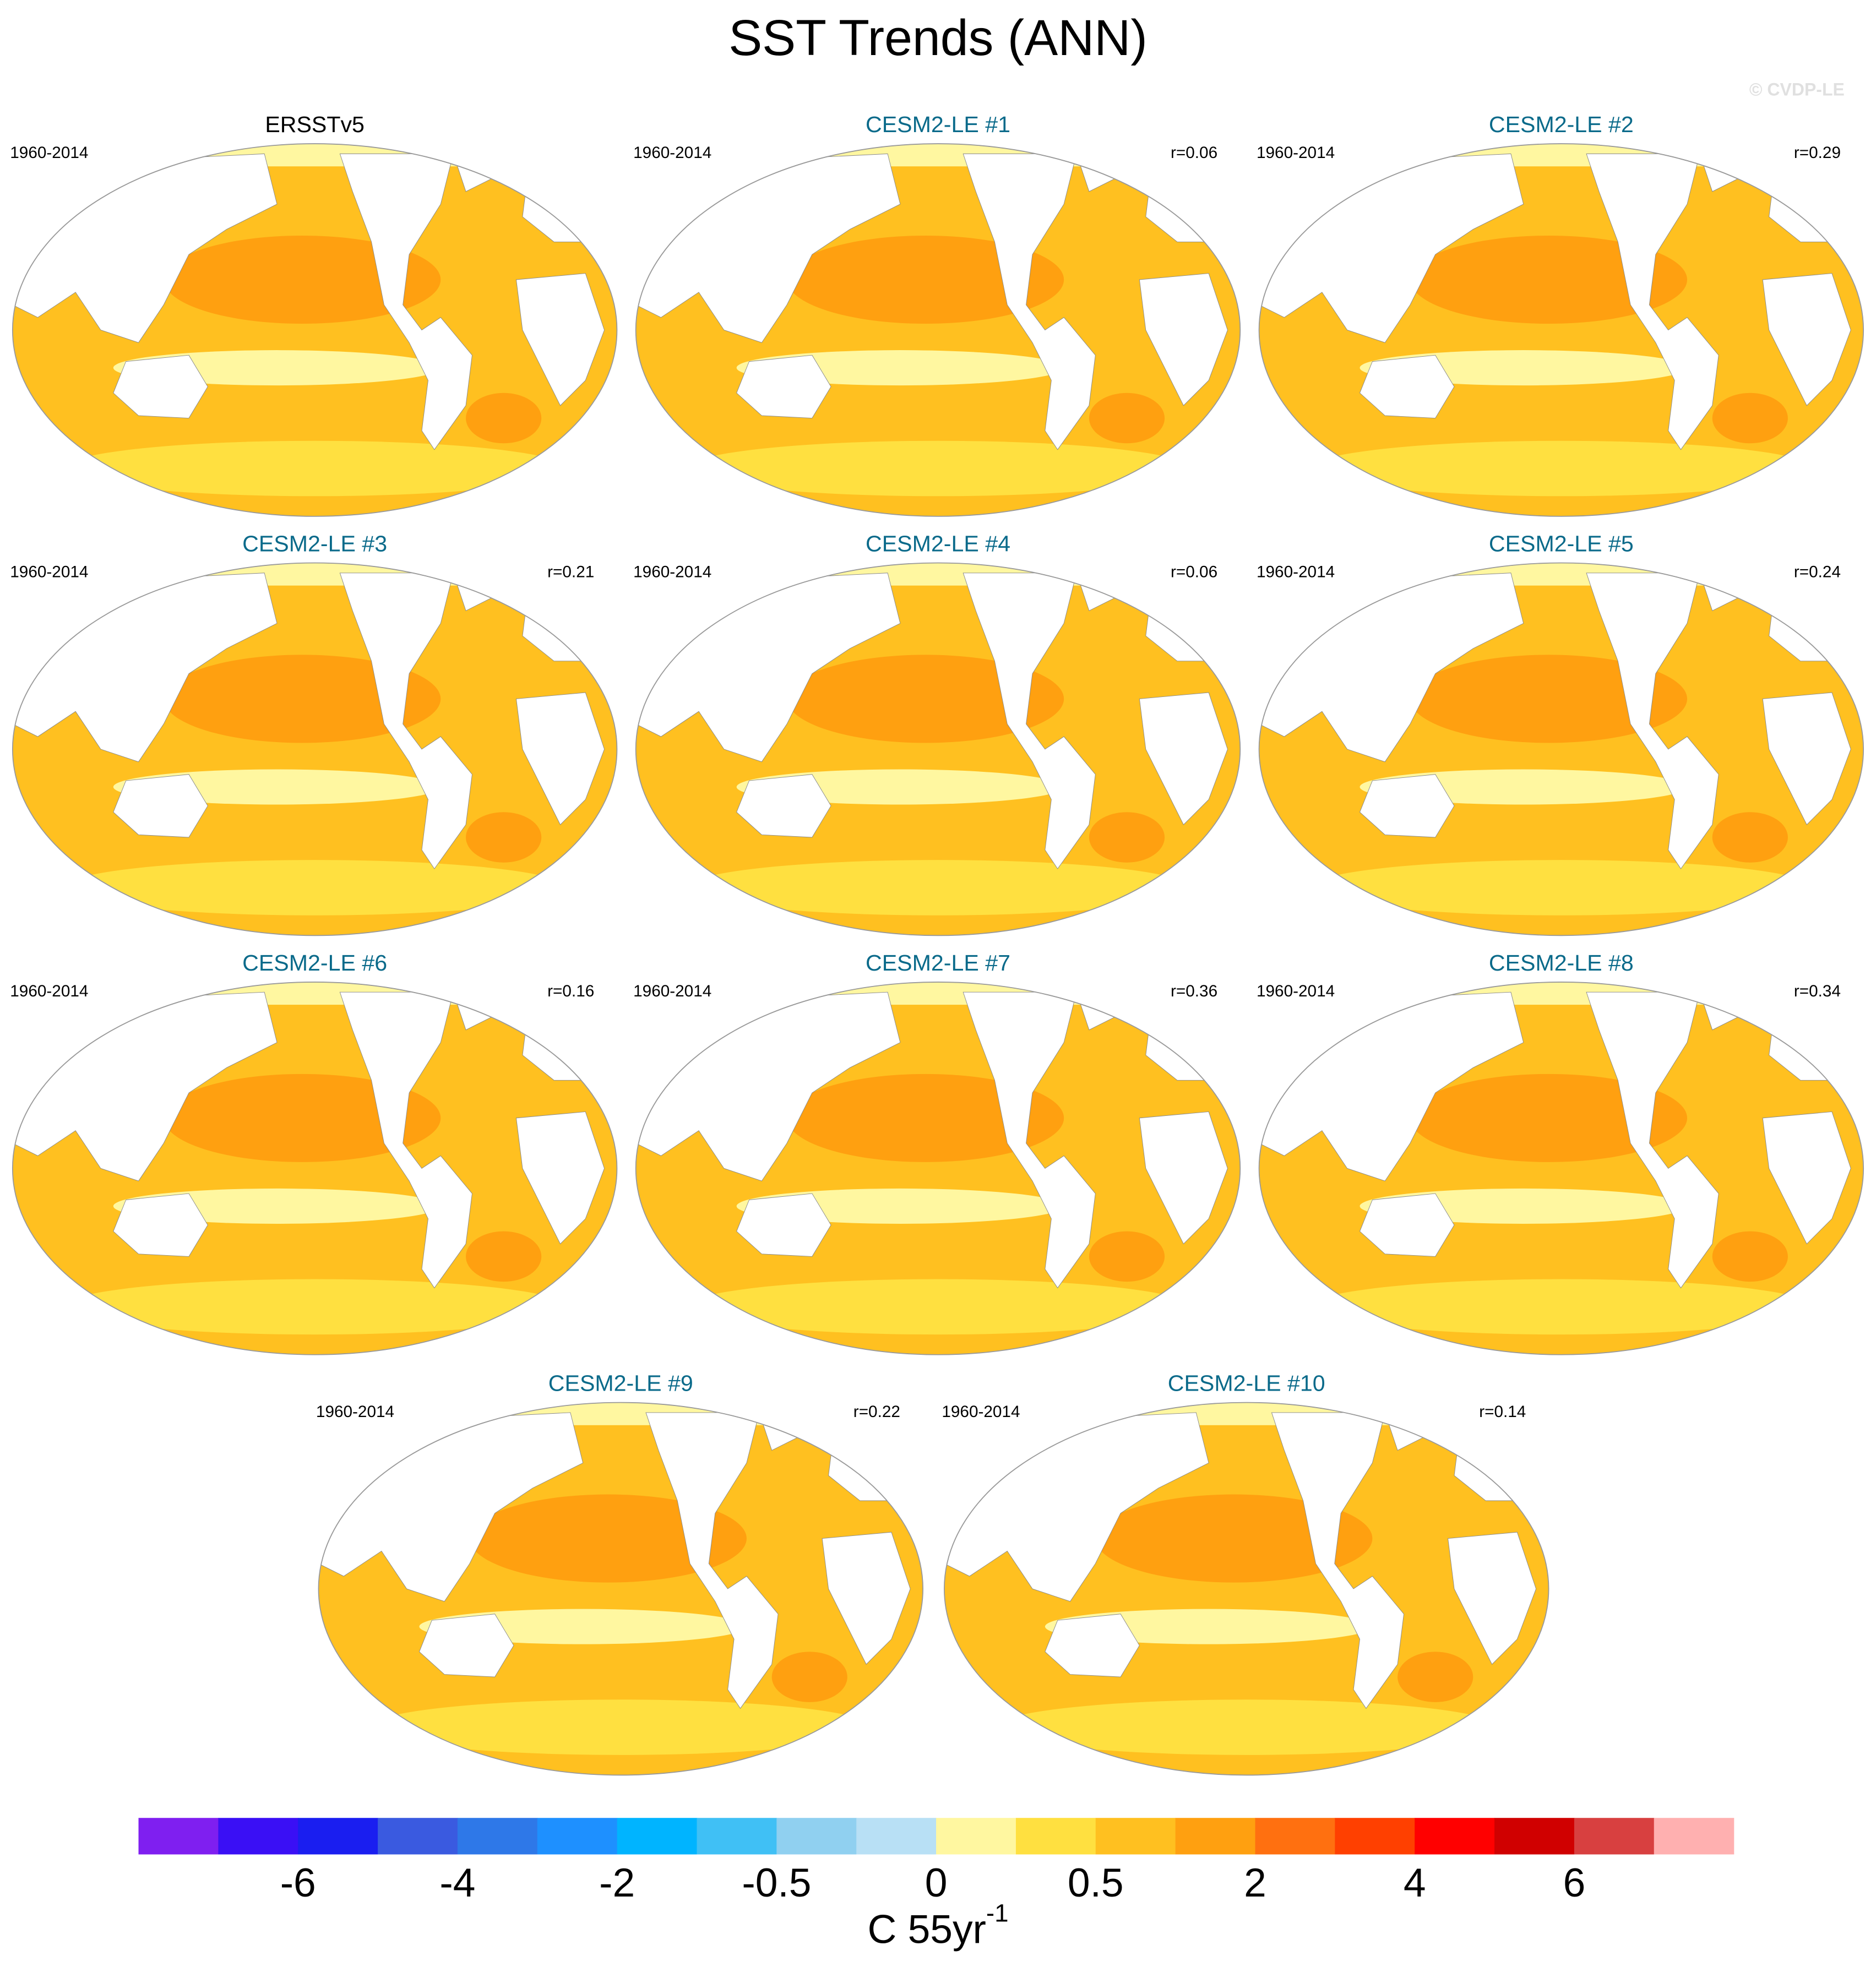 This screenshot has height=1978, width=1876. What do you see at coordinates (315, 124) in the screenshot?
I see `panel-title: ERSSTv5` at bounding box center [315, 124].